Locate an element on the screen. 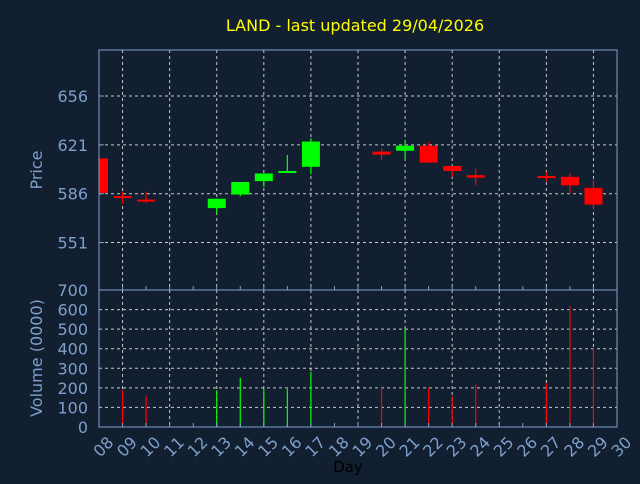  chart-title: LAND - last updated 29/04/2026 is located at coordinates (355, 25).